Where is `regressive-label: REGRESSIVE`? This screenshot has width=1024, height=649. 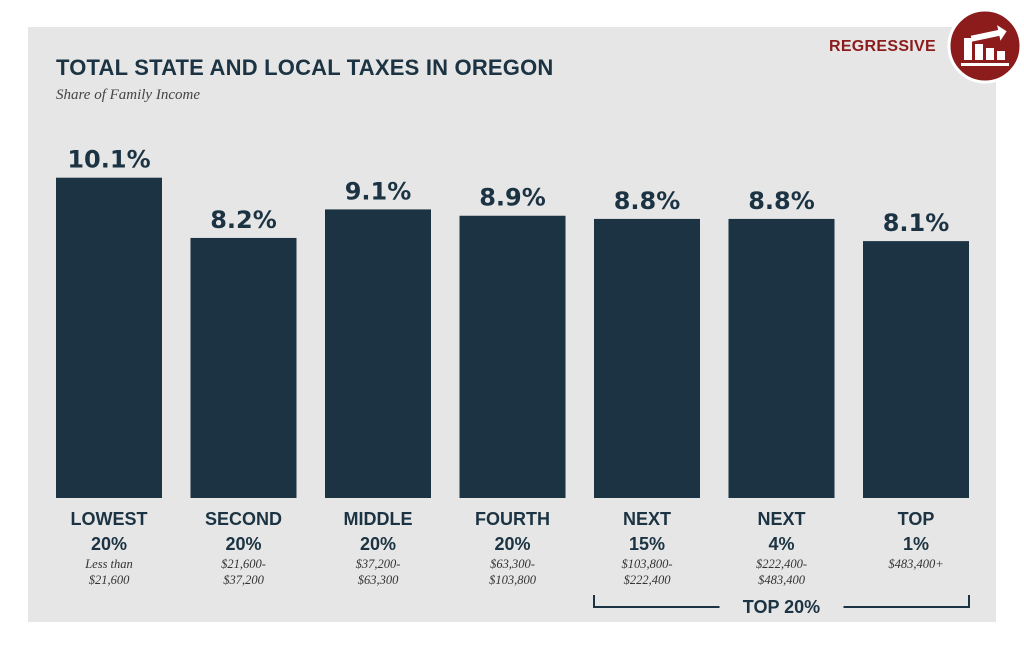 regressive-label: REGRESSIVE is located at coordinates (882, 46).